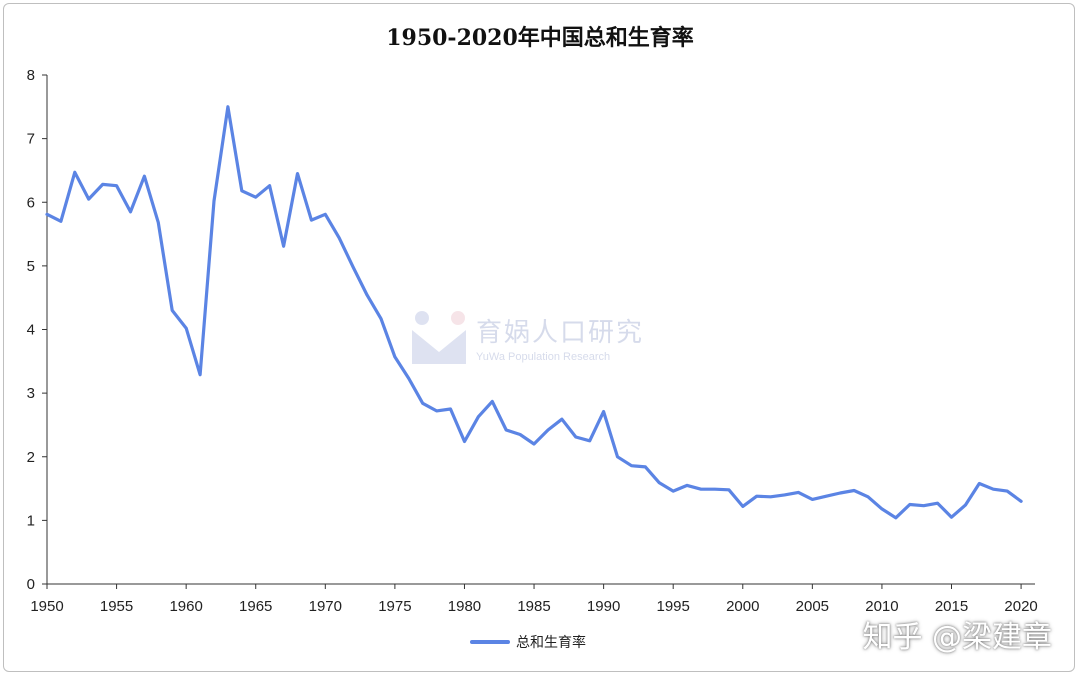 The image size is (1080, 677). Describe the element at coordinates (46, 606) in the screenshot. I see `x-tick-label: 1950` at that location.